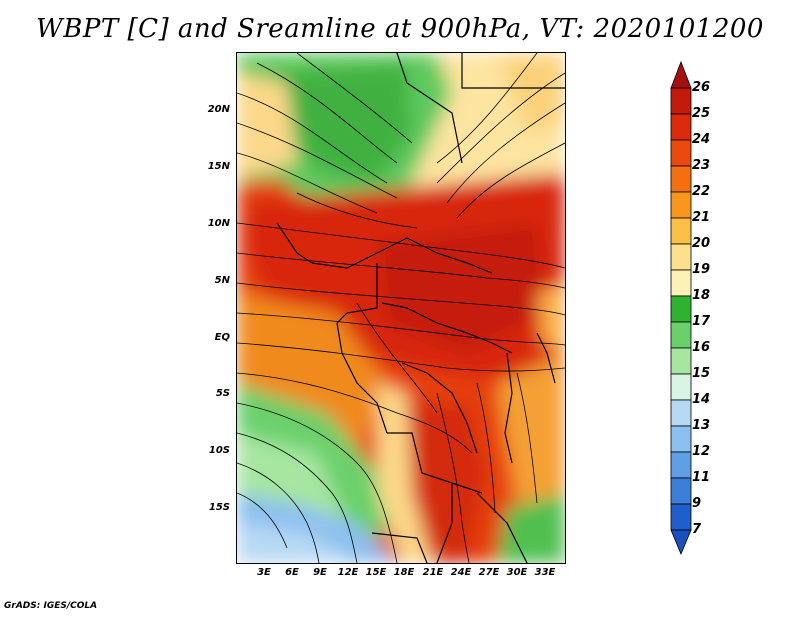 Image resolution: width=800 pixels, height=618 pixels. What do you see at coordinates (517, 572) in the screenshot?
I see `lon-label-30e: 30E` at bounding box center [517, 572].